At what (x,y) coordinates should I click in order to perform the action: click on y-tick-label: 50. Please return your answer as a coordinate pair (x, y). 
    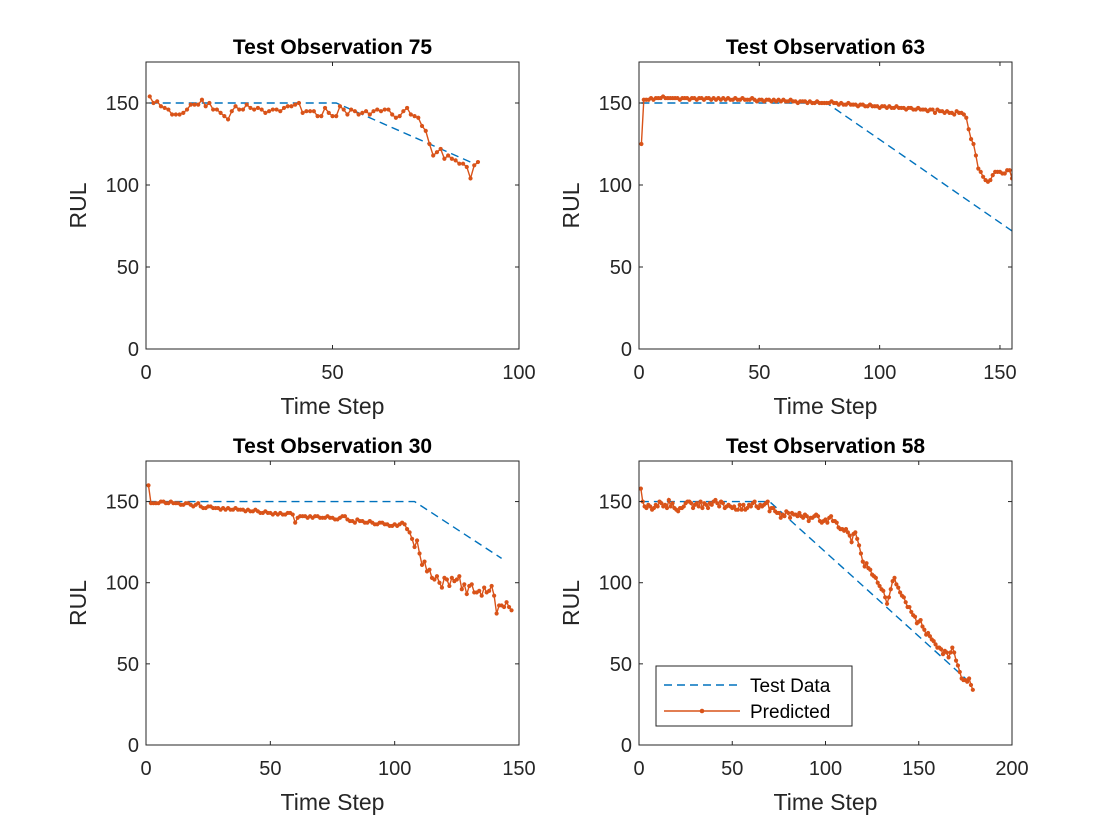
    Looking at the image, I should click on (621, 268).